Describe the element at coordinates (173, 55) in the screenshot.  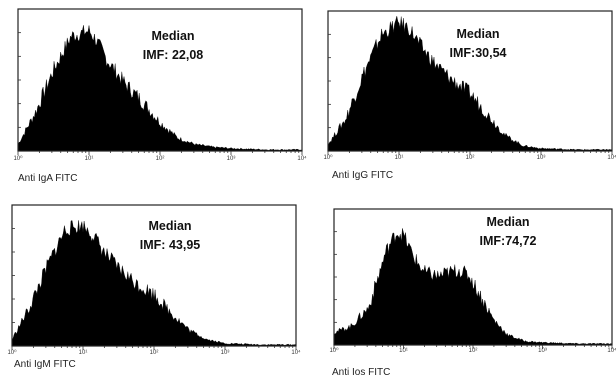
I see `annotation-imf-value: IMF: 22,08` at that location.